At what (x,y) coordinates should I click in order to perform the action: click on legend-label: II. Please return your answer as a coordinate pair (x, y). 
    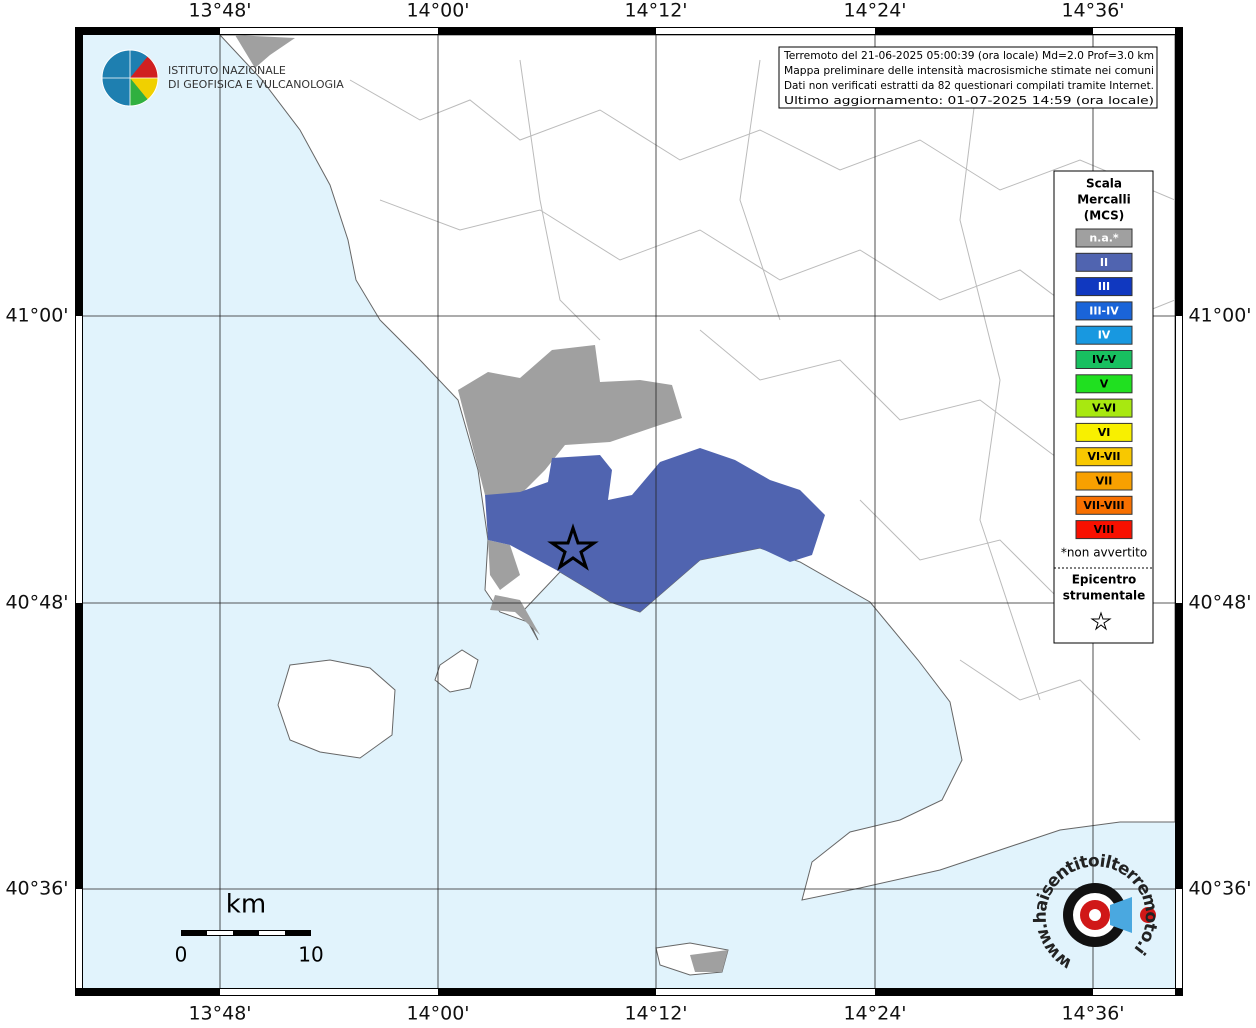
    Looking at the image, I should click on (1104, 262).